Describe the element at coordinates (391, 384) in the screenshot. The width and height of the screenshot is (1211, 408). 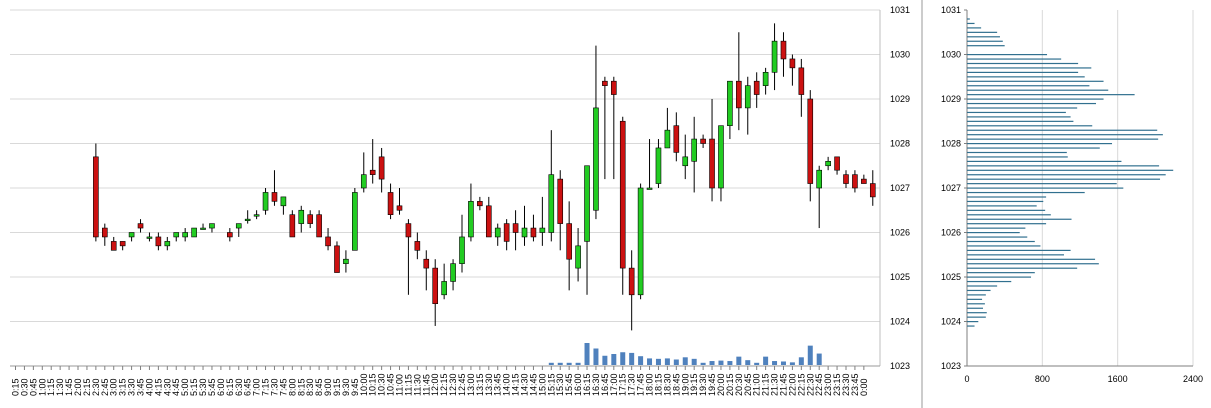
I see `time-tick-label: 10:45` at that location.